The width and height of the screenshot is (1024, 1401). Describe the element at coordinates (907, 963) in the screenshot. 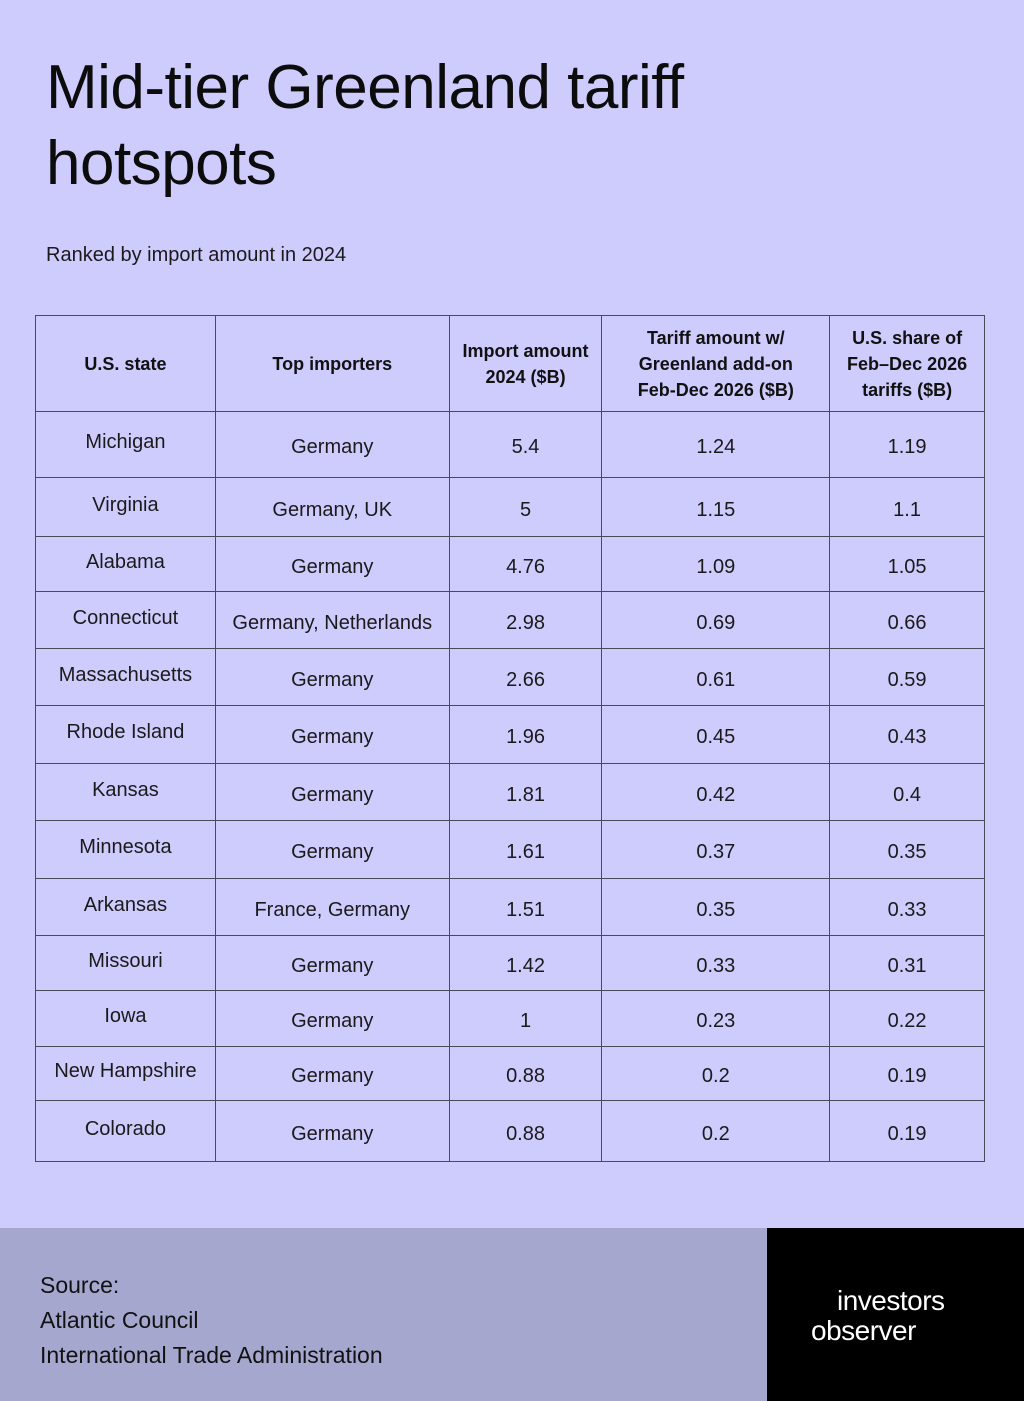

I see `us-share-cell: 0.31` at that location.